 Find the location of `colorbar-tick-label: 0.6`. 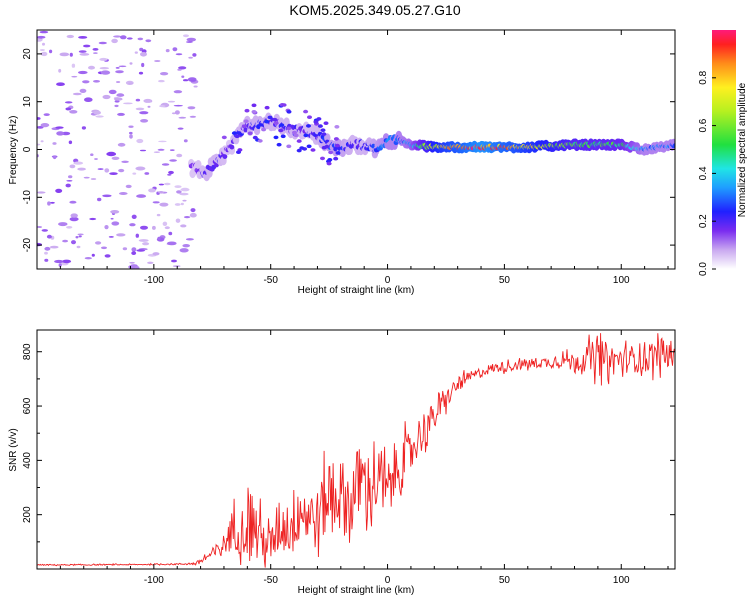

colorbar-tick-label: 0.6 is located at coordinates (703, 125).